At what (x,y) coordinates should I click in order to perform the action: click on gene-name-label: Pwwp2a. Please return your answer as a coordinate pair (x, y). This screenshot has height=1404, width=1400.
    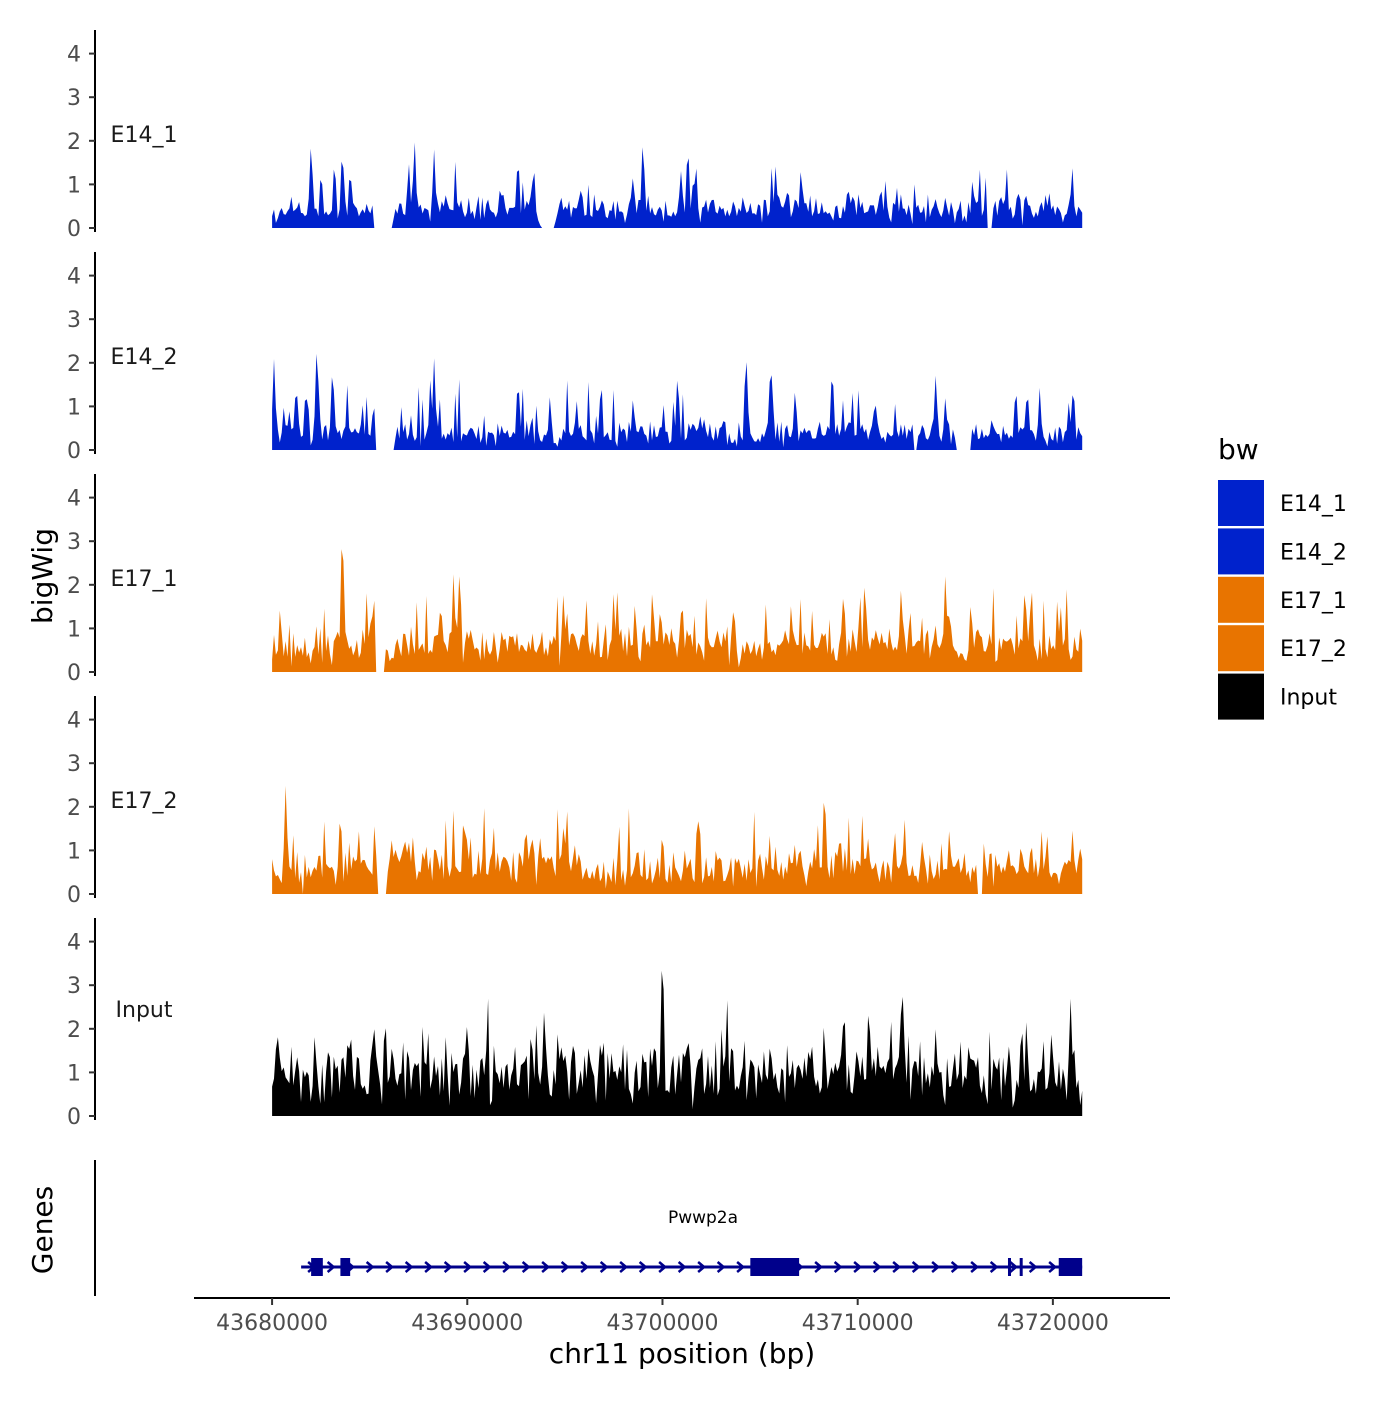
    Looking at the image, I should click on (703, 1218).